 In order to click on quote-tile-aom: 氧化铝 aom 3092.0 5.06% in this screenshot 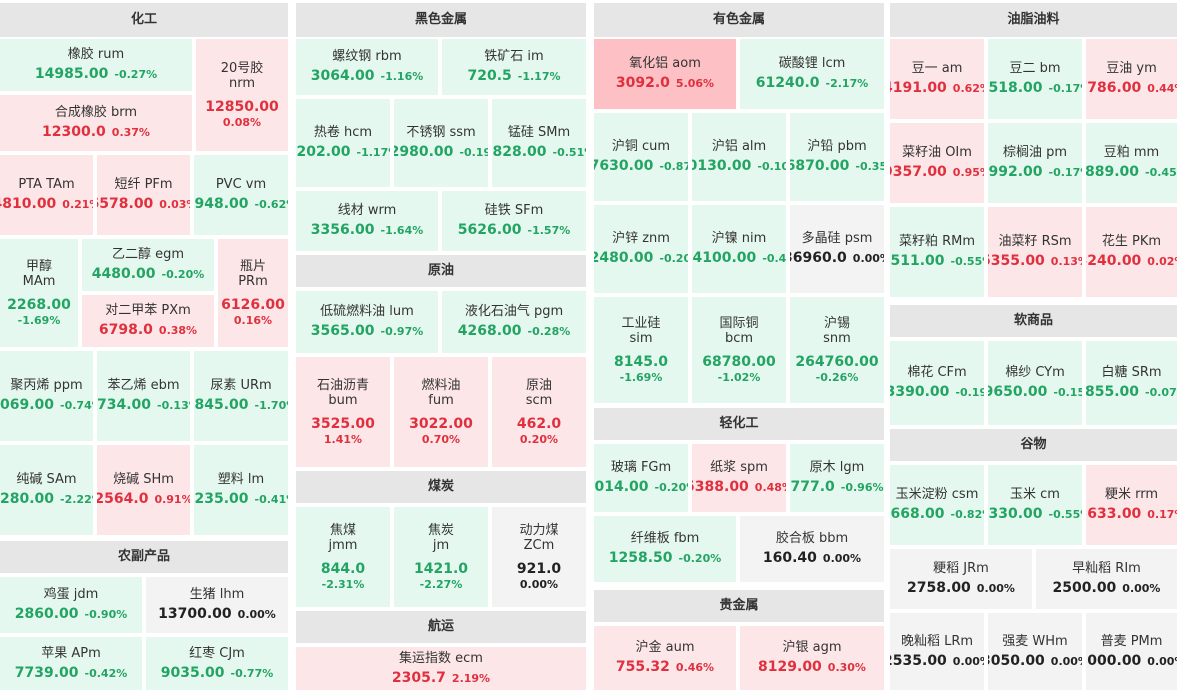, I will do `click(665, 74)`.